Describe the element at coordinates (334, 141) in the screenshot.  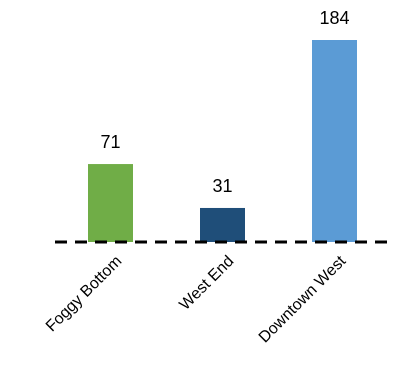
I see `bar-downtown-west` at that location.